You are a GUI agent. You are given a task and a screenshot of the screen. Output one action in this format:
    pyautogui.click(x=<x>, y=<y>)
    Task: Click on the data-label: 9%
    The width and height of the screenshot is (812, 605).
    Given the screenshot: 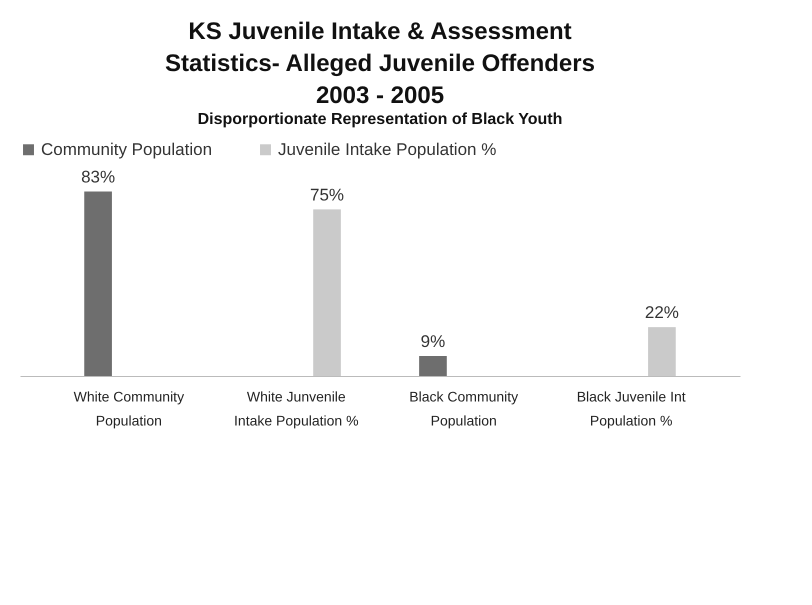 What is the action you would take?
    pyautogui.click(x=433, y=341)
    